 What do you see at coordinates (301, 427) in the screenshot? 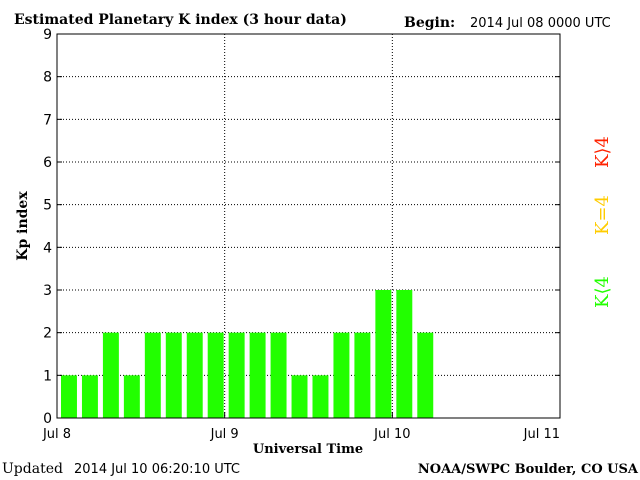
I see `x-axis-ticks: Jul 8 Jul 9 Jul 10 Jul 11` at bounding box center [301, 427].